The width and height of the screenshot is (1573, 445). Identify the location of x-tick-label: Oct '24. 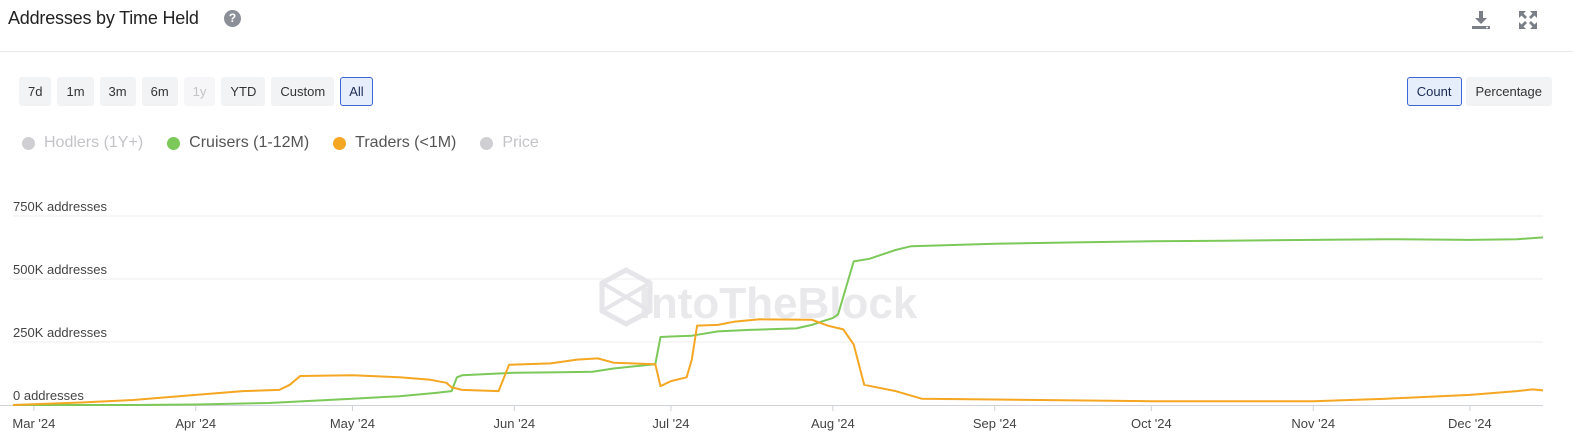
(1151, 423).